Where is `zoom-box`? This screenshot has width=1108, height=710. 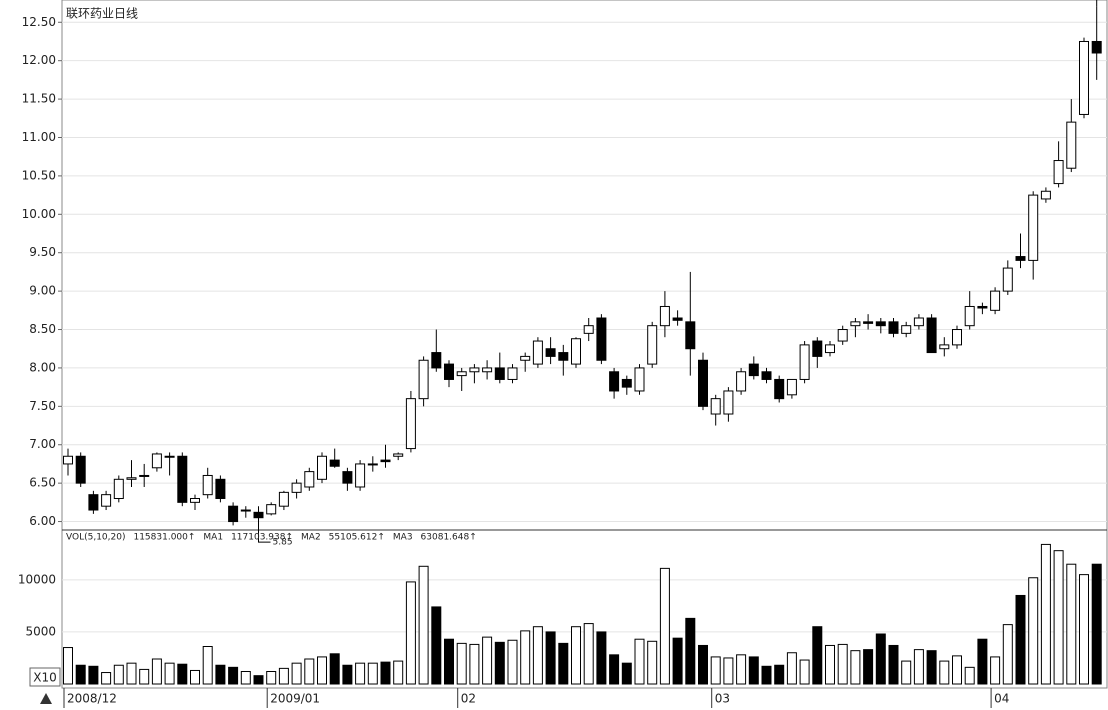 zoom-box is located at coordinates (45, 677).